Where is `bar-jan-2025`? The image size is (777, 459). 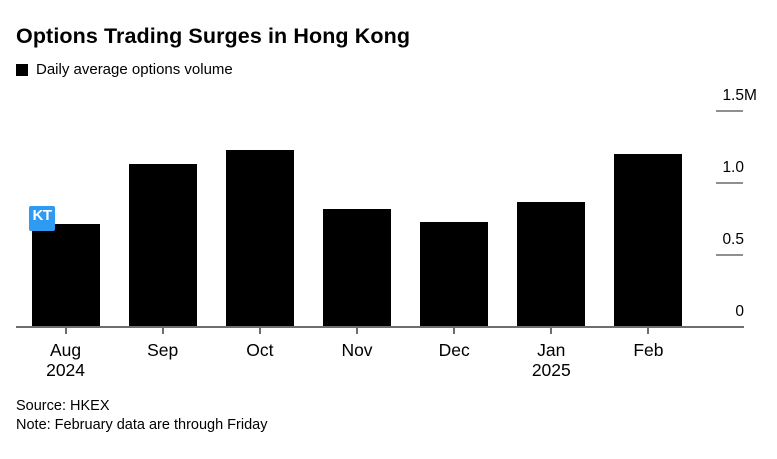
bar-jan-2025 is located at coordinates (551, 263).